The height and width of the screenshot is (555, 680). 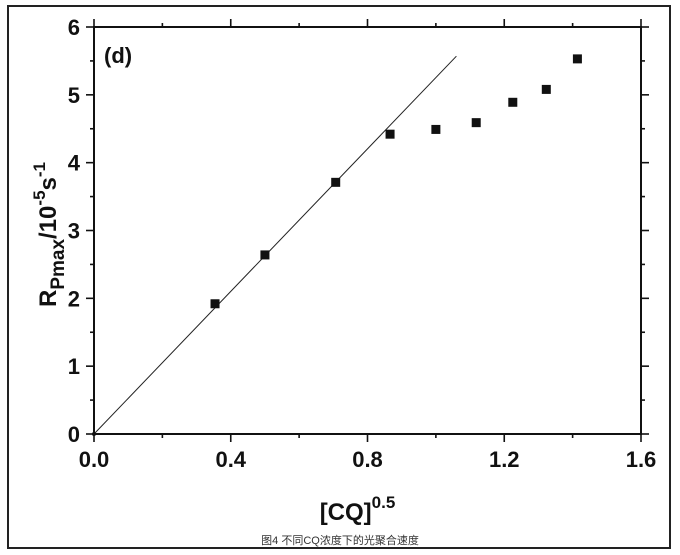 What do you see at coordinates (504, 459) in the screenshot?
I see `x-tick-label: 1.2` at bounding box center [504, 459].